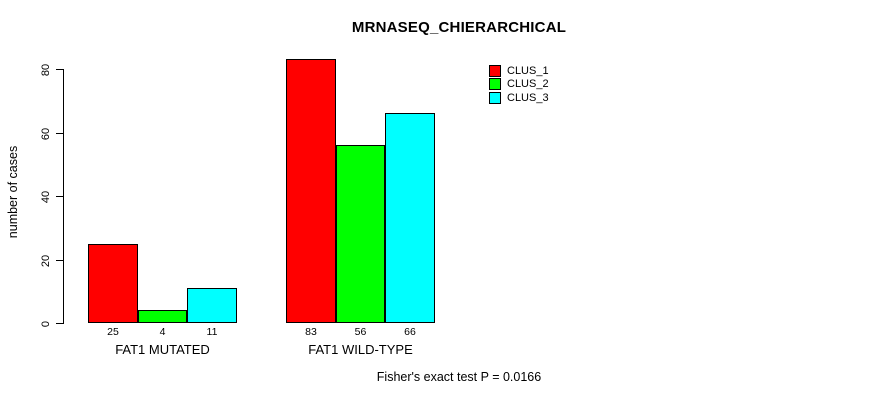  I want to click on bar-clus_3-fat1-mutated, so click(212, 305).